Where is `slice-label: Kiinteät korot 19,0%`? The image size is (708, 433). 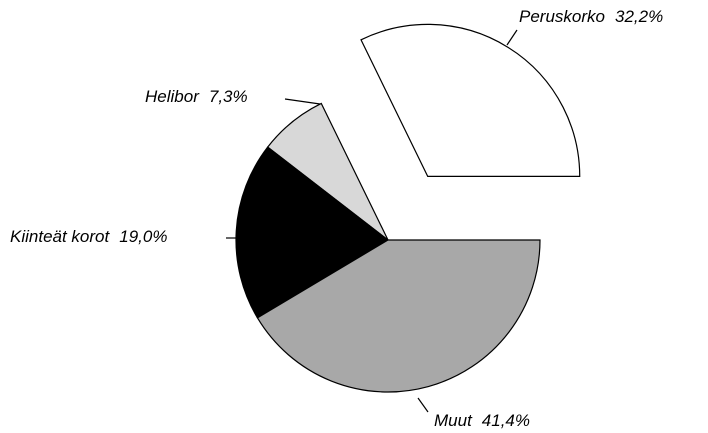 slice-label: Kiinteät korot 19,0% is located at coordinates (88, 236).